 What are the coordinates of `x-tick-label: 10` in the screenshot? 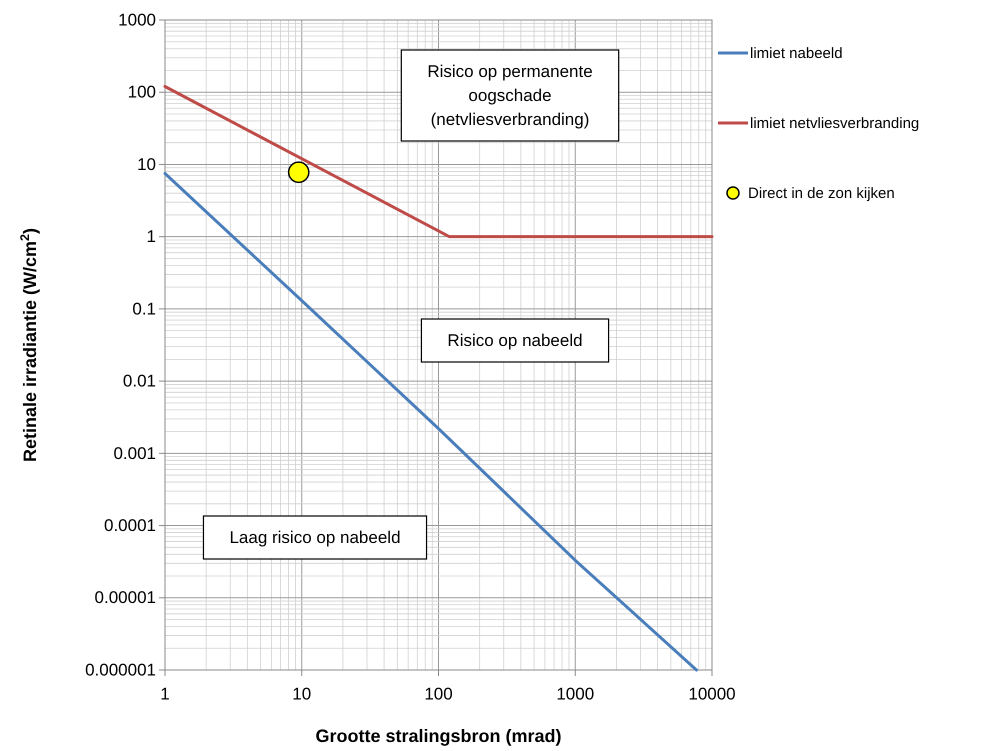 It's located at (302, 694).